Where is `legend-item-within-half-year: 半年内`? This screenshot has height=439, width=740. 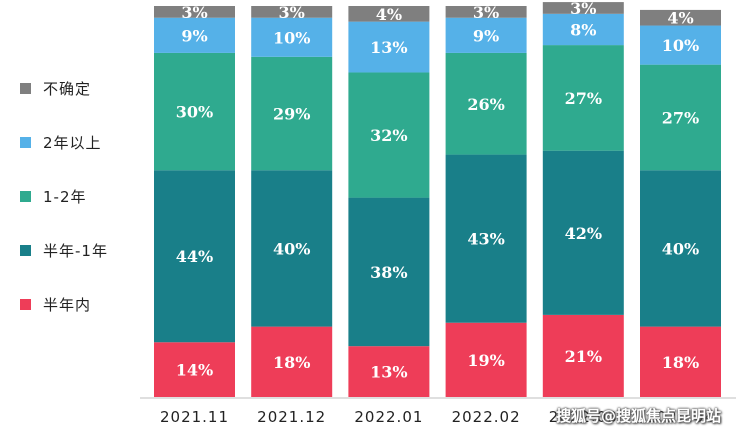 legend-item-within-half-year: 半年内 is located at coordinates (55, 304).